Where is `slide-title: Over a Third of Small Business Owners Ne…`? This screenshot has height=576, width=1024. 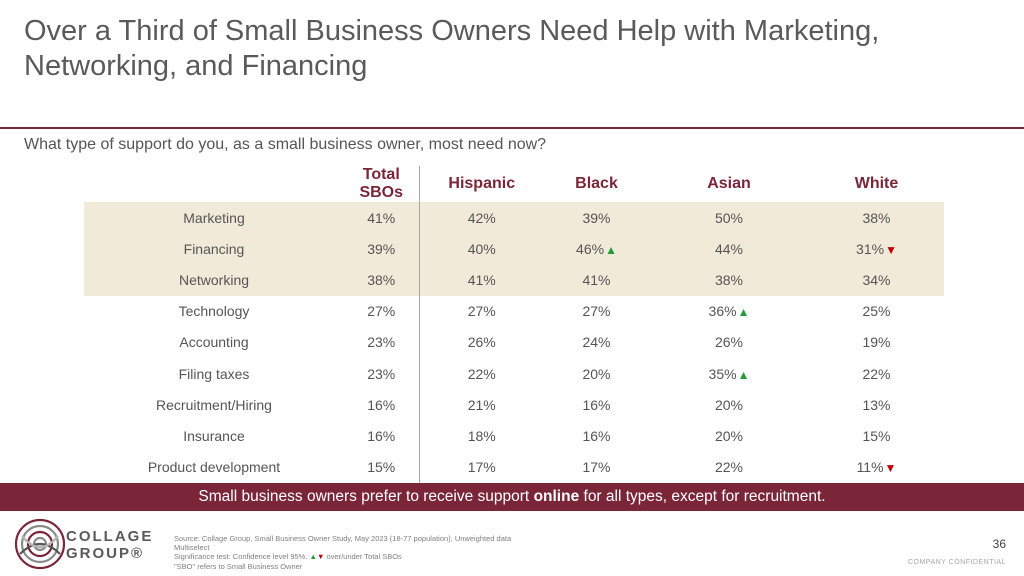
slide-title: Over a Third of Small Business Owners Ne… is located at coordinates (452, 48).